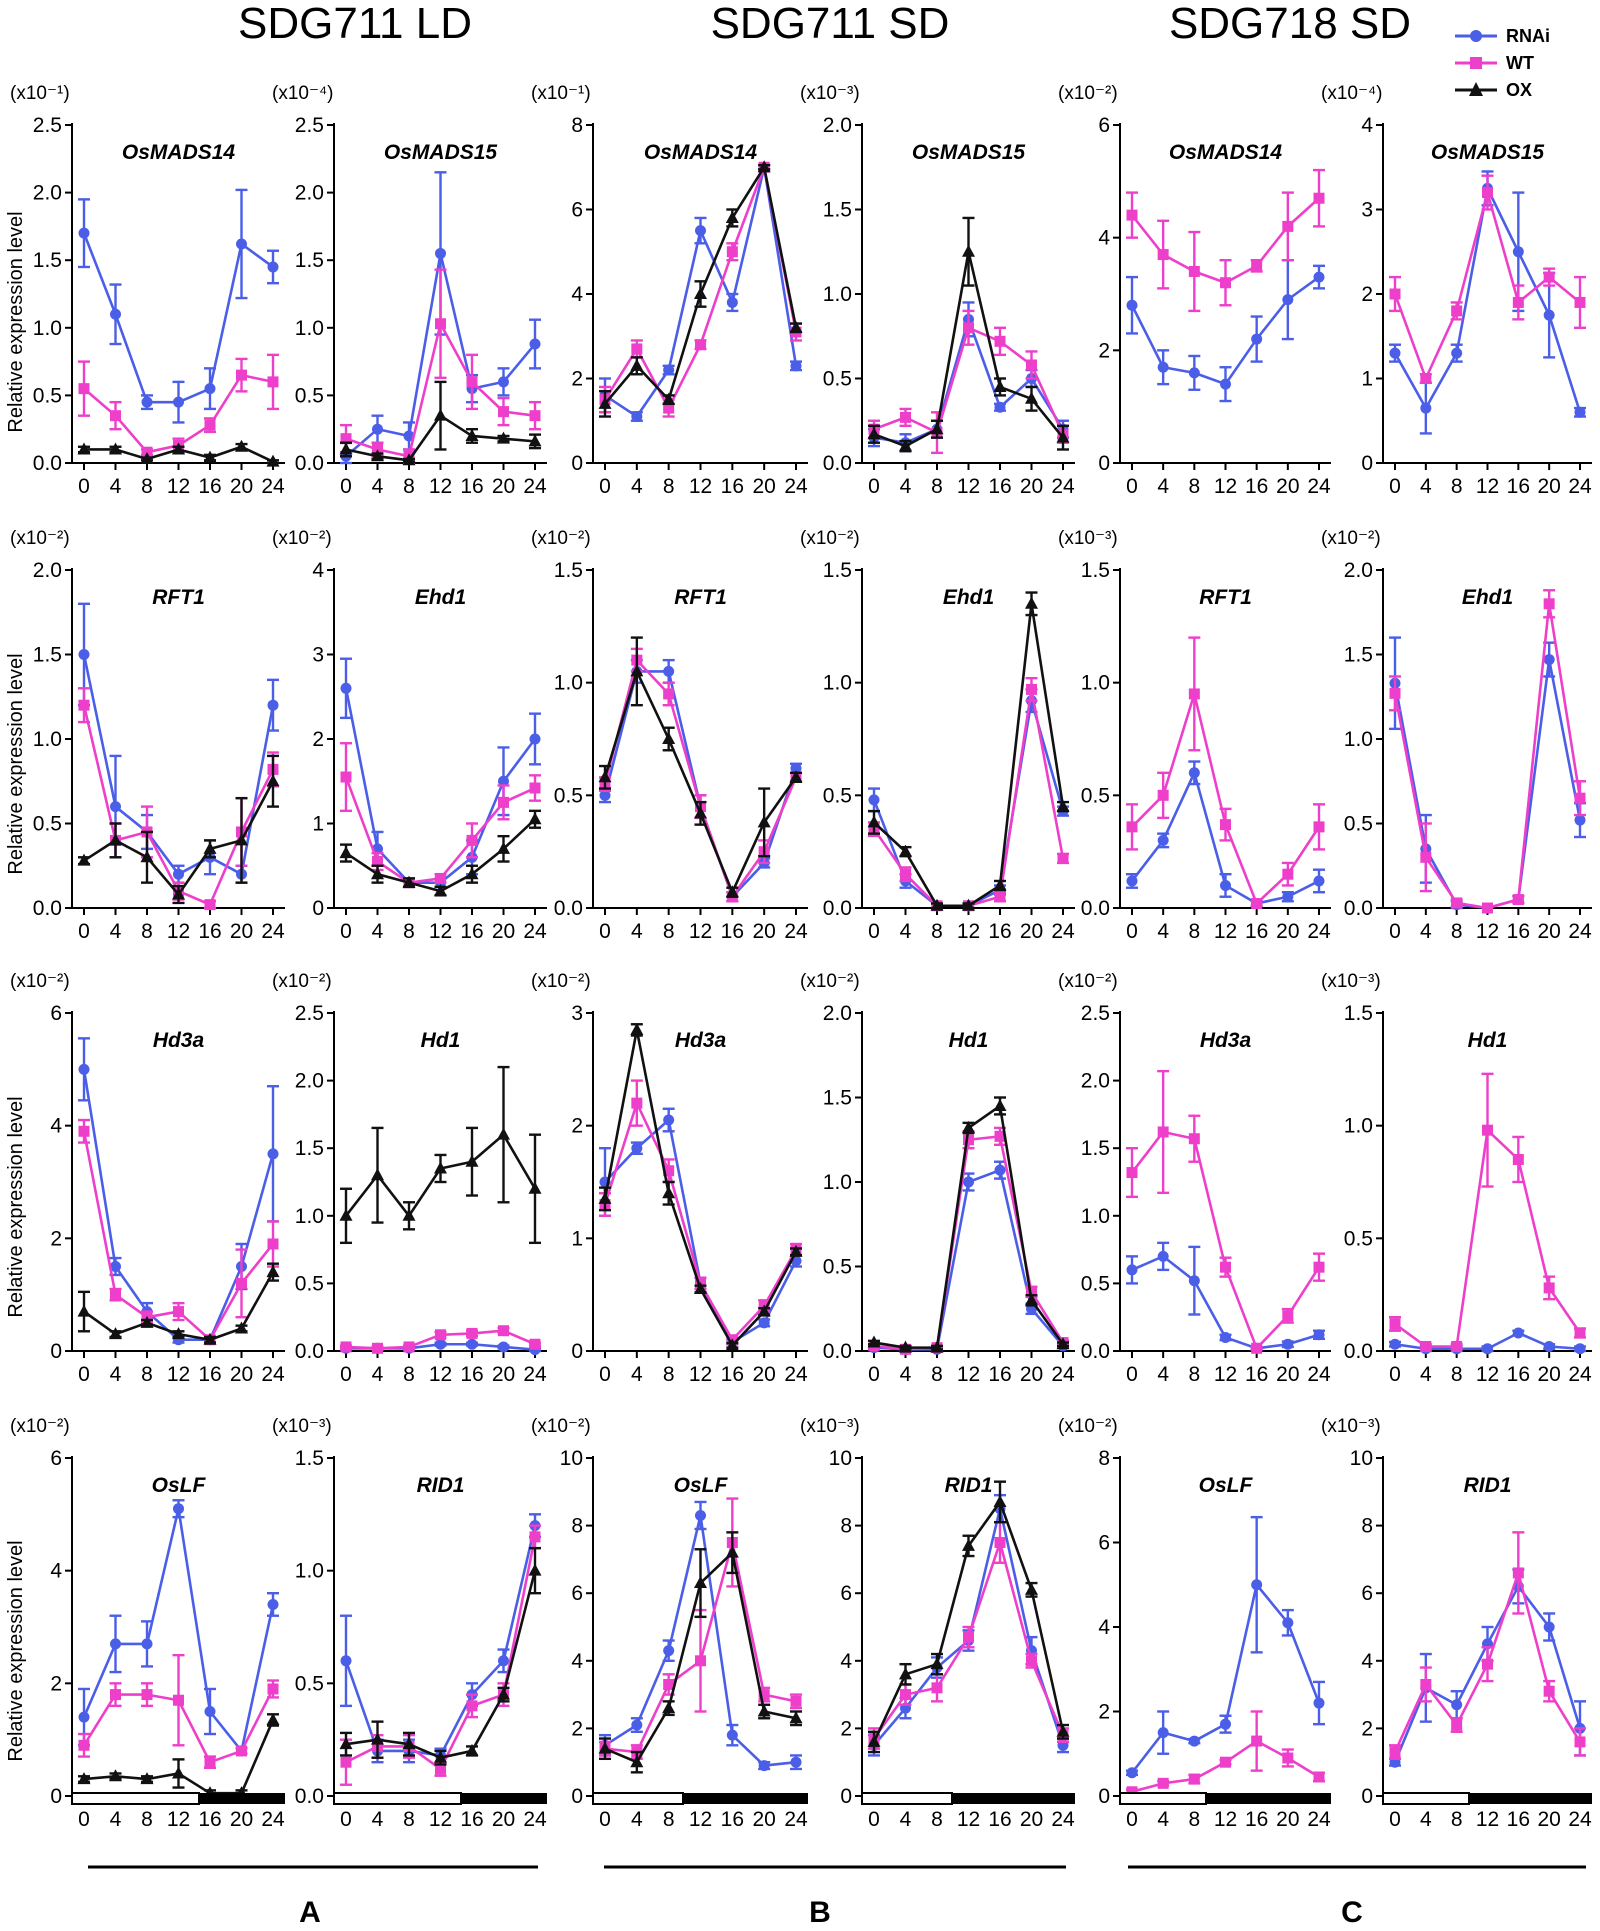 Image resolution: width=1600 pixels, height=1931 pixels. Describe the element at coordinates (179, 1040) in the screenshot. I see `gene-title-hd3a: Hd3a` at that location.